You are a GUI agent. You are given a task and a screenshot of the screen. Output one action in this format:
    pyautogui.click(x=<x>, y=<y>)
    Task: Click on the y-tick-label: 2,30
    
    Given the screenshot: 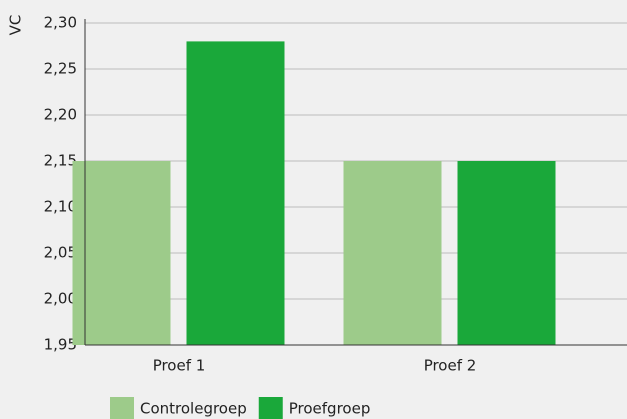 What is the action you would take?
    pyautogui.click(x=60, y=23)
    